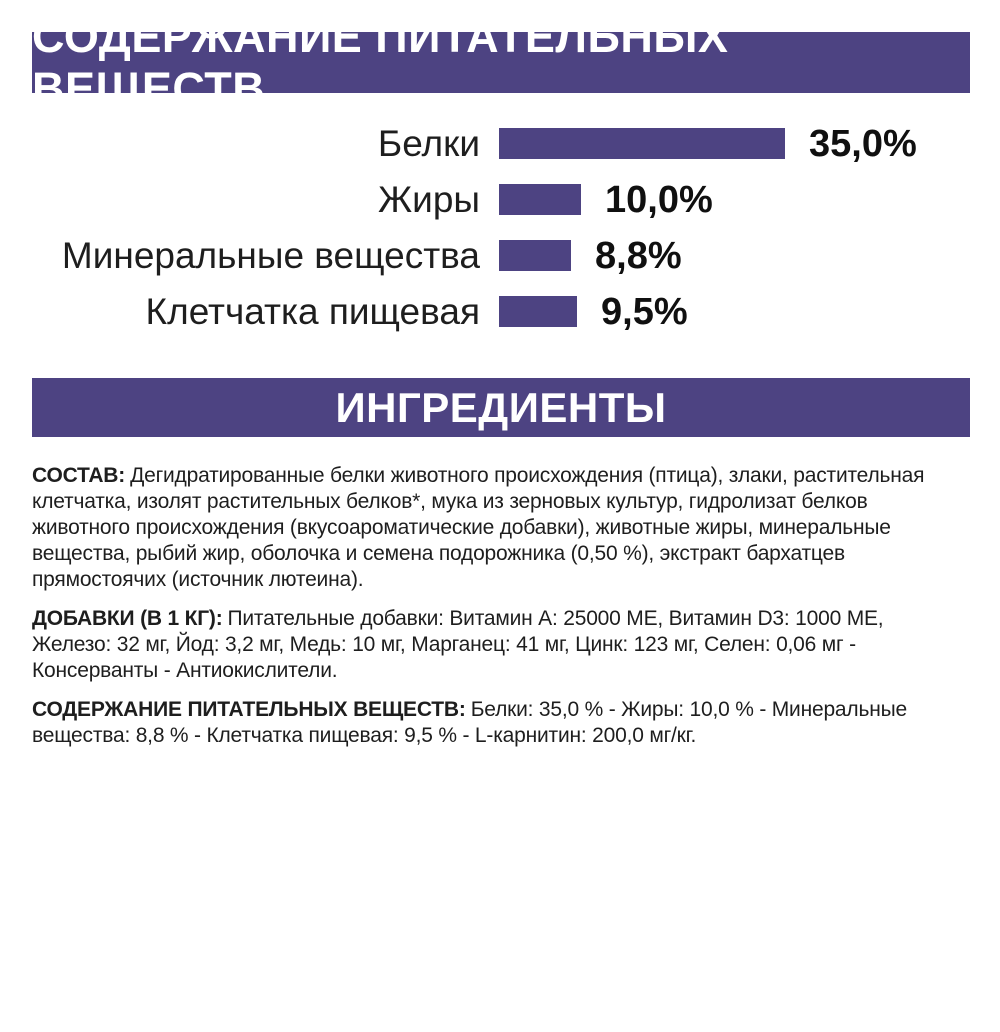 The image size is (1000, 1032). What do you see at coordinates (380, 62) in the screenshot?
I see `nutrition-banner-title: СОДЕРЖАНИЕ ПИТАТЕЛЬНЫХ ВЕЩЕСТВ` at bounding box center [380, 62].